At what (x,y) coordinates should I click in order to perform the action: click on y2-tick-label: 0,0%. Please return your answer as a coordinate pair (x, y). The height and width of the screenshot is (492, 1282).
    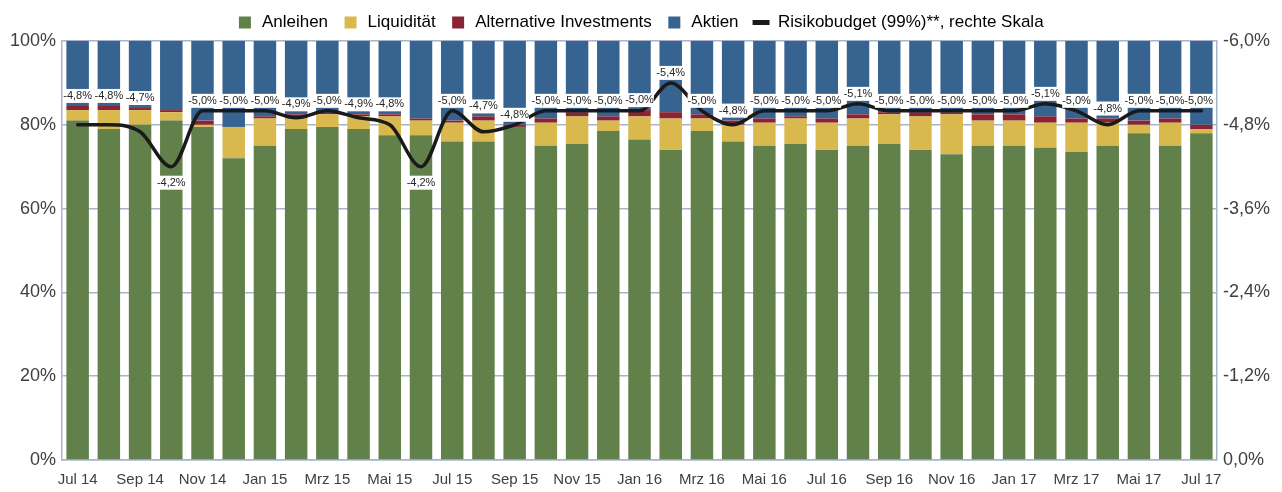
    Looking at the image, I should click on (1243, 458).